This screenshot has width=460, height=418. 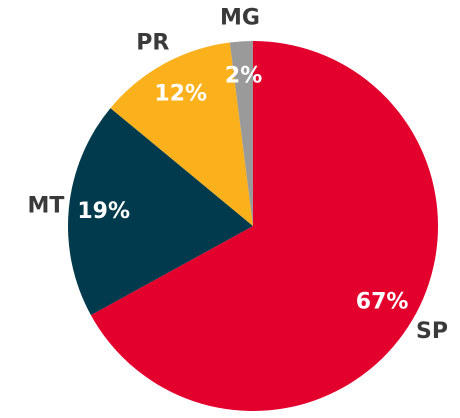 I want to click on category-label: MT, so click(x=45, y=205).